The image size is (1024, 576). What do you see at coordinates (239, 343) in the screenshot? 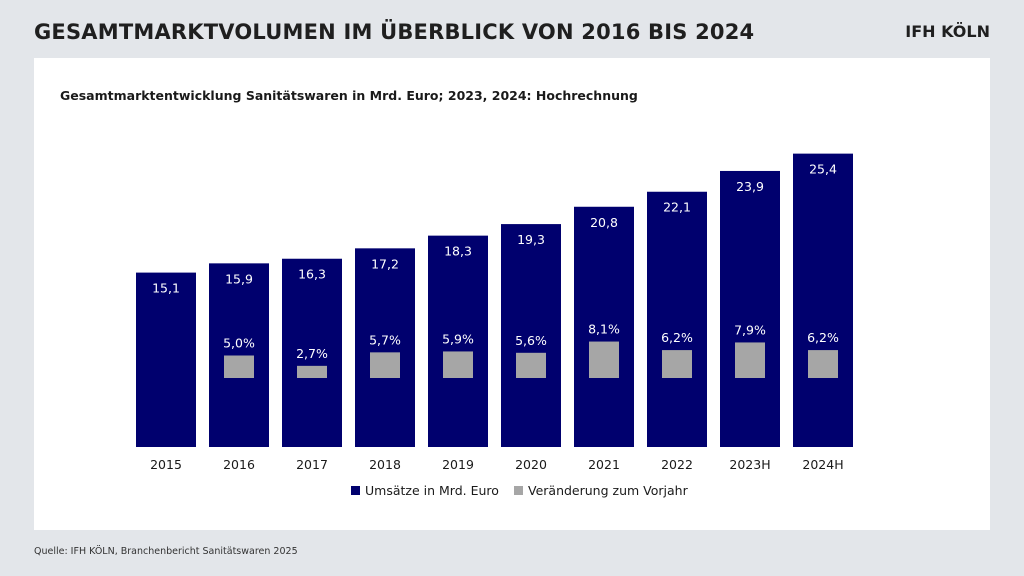
I see `change-label: 5,0%` at bounding box center [239, 343].